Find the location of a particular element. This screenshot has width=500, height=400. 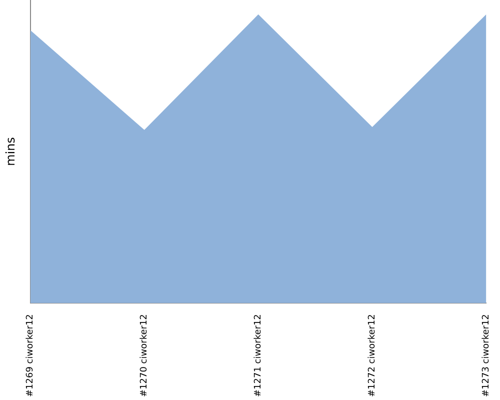

x-tick-label: #1273 ciworker12 is located at coordinates (487, 356).